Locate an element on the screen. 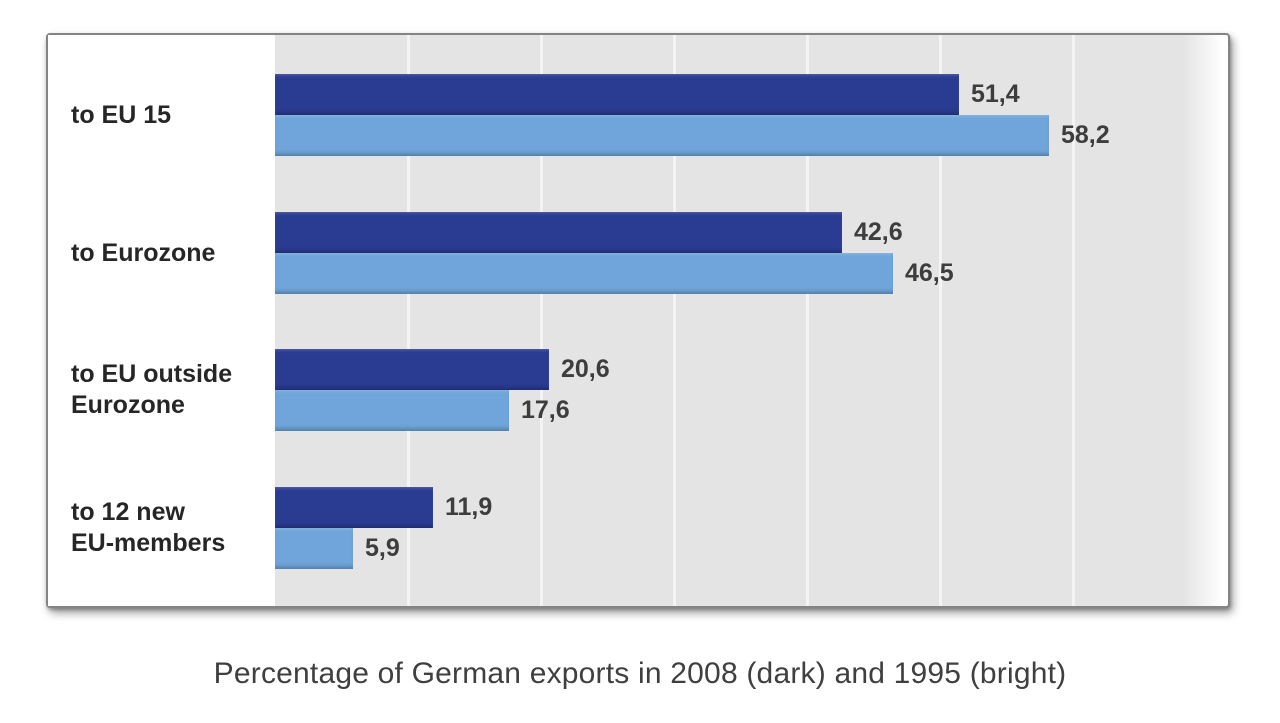  value-label-1995-bright-to-eu-outside: 17,6 is located at coordinates (545, 410).